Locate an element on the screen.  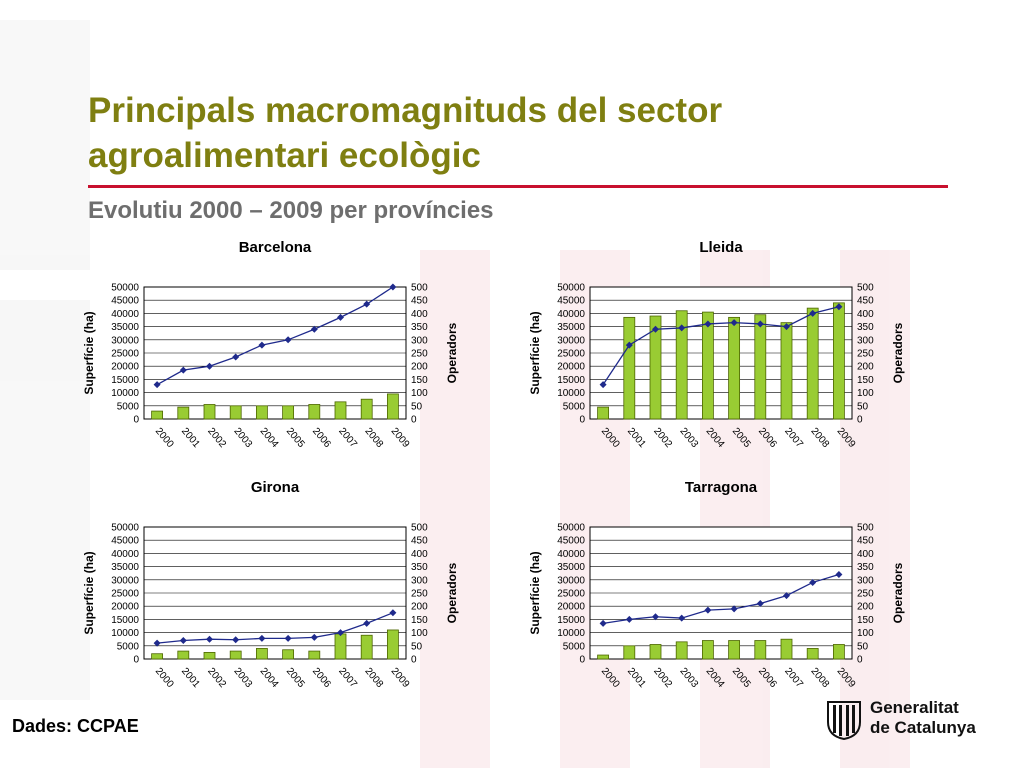
y2-tick-label: 100 is located at coordinates (419, 633).